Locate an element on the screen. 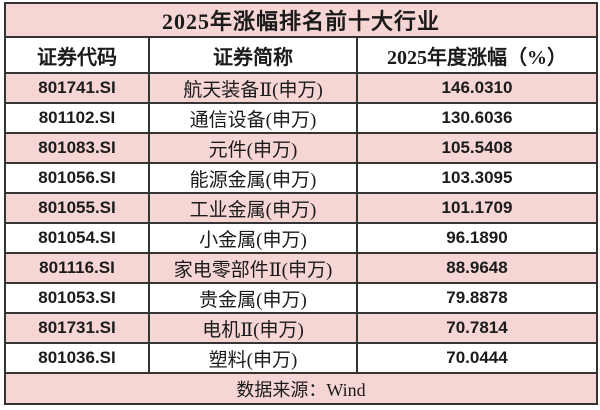  table-row: 801083.SI 元件(申万) 105.5408 is located at coordinates (301, 148).